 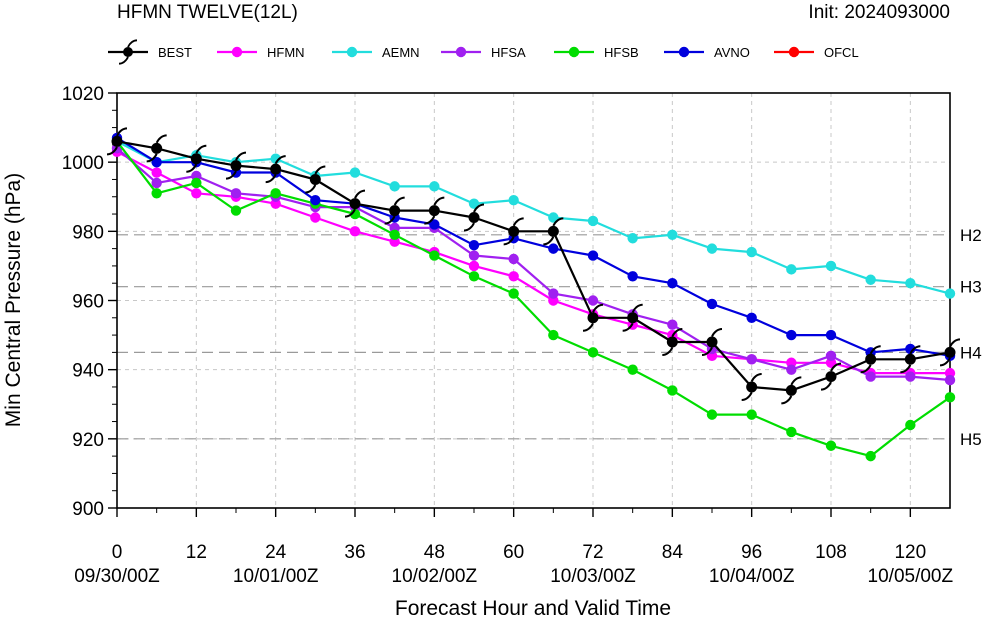 What do you see at coordinates (88, 302) in the screenshot?
I see `y-tick-label: 960` at bounding box center [88, 302].